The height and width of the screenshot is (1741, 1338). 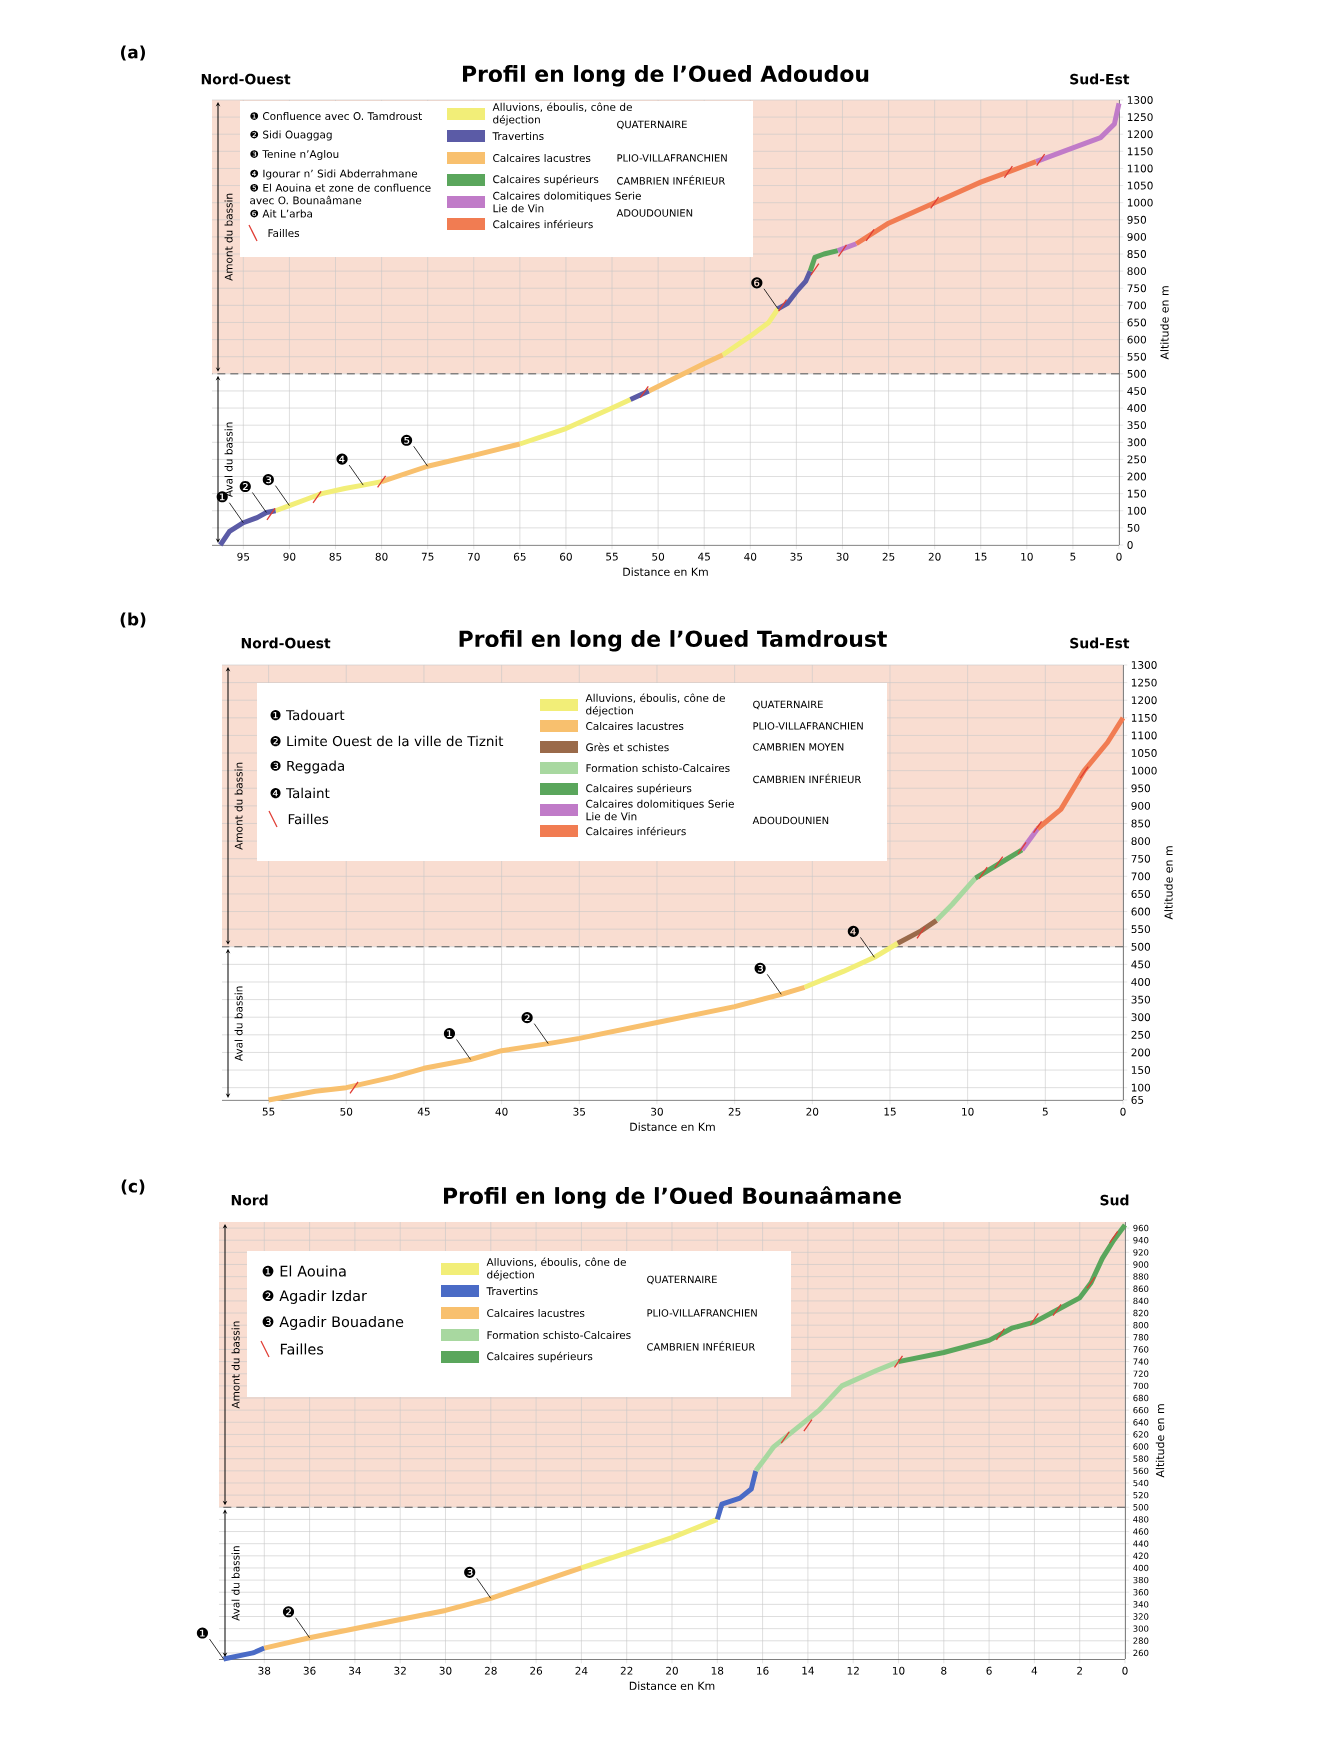 I want to click on y-tick-label: 940, so click(x=1141, y=1240).